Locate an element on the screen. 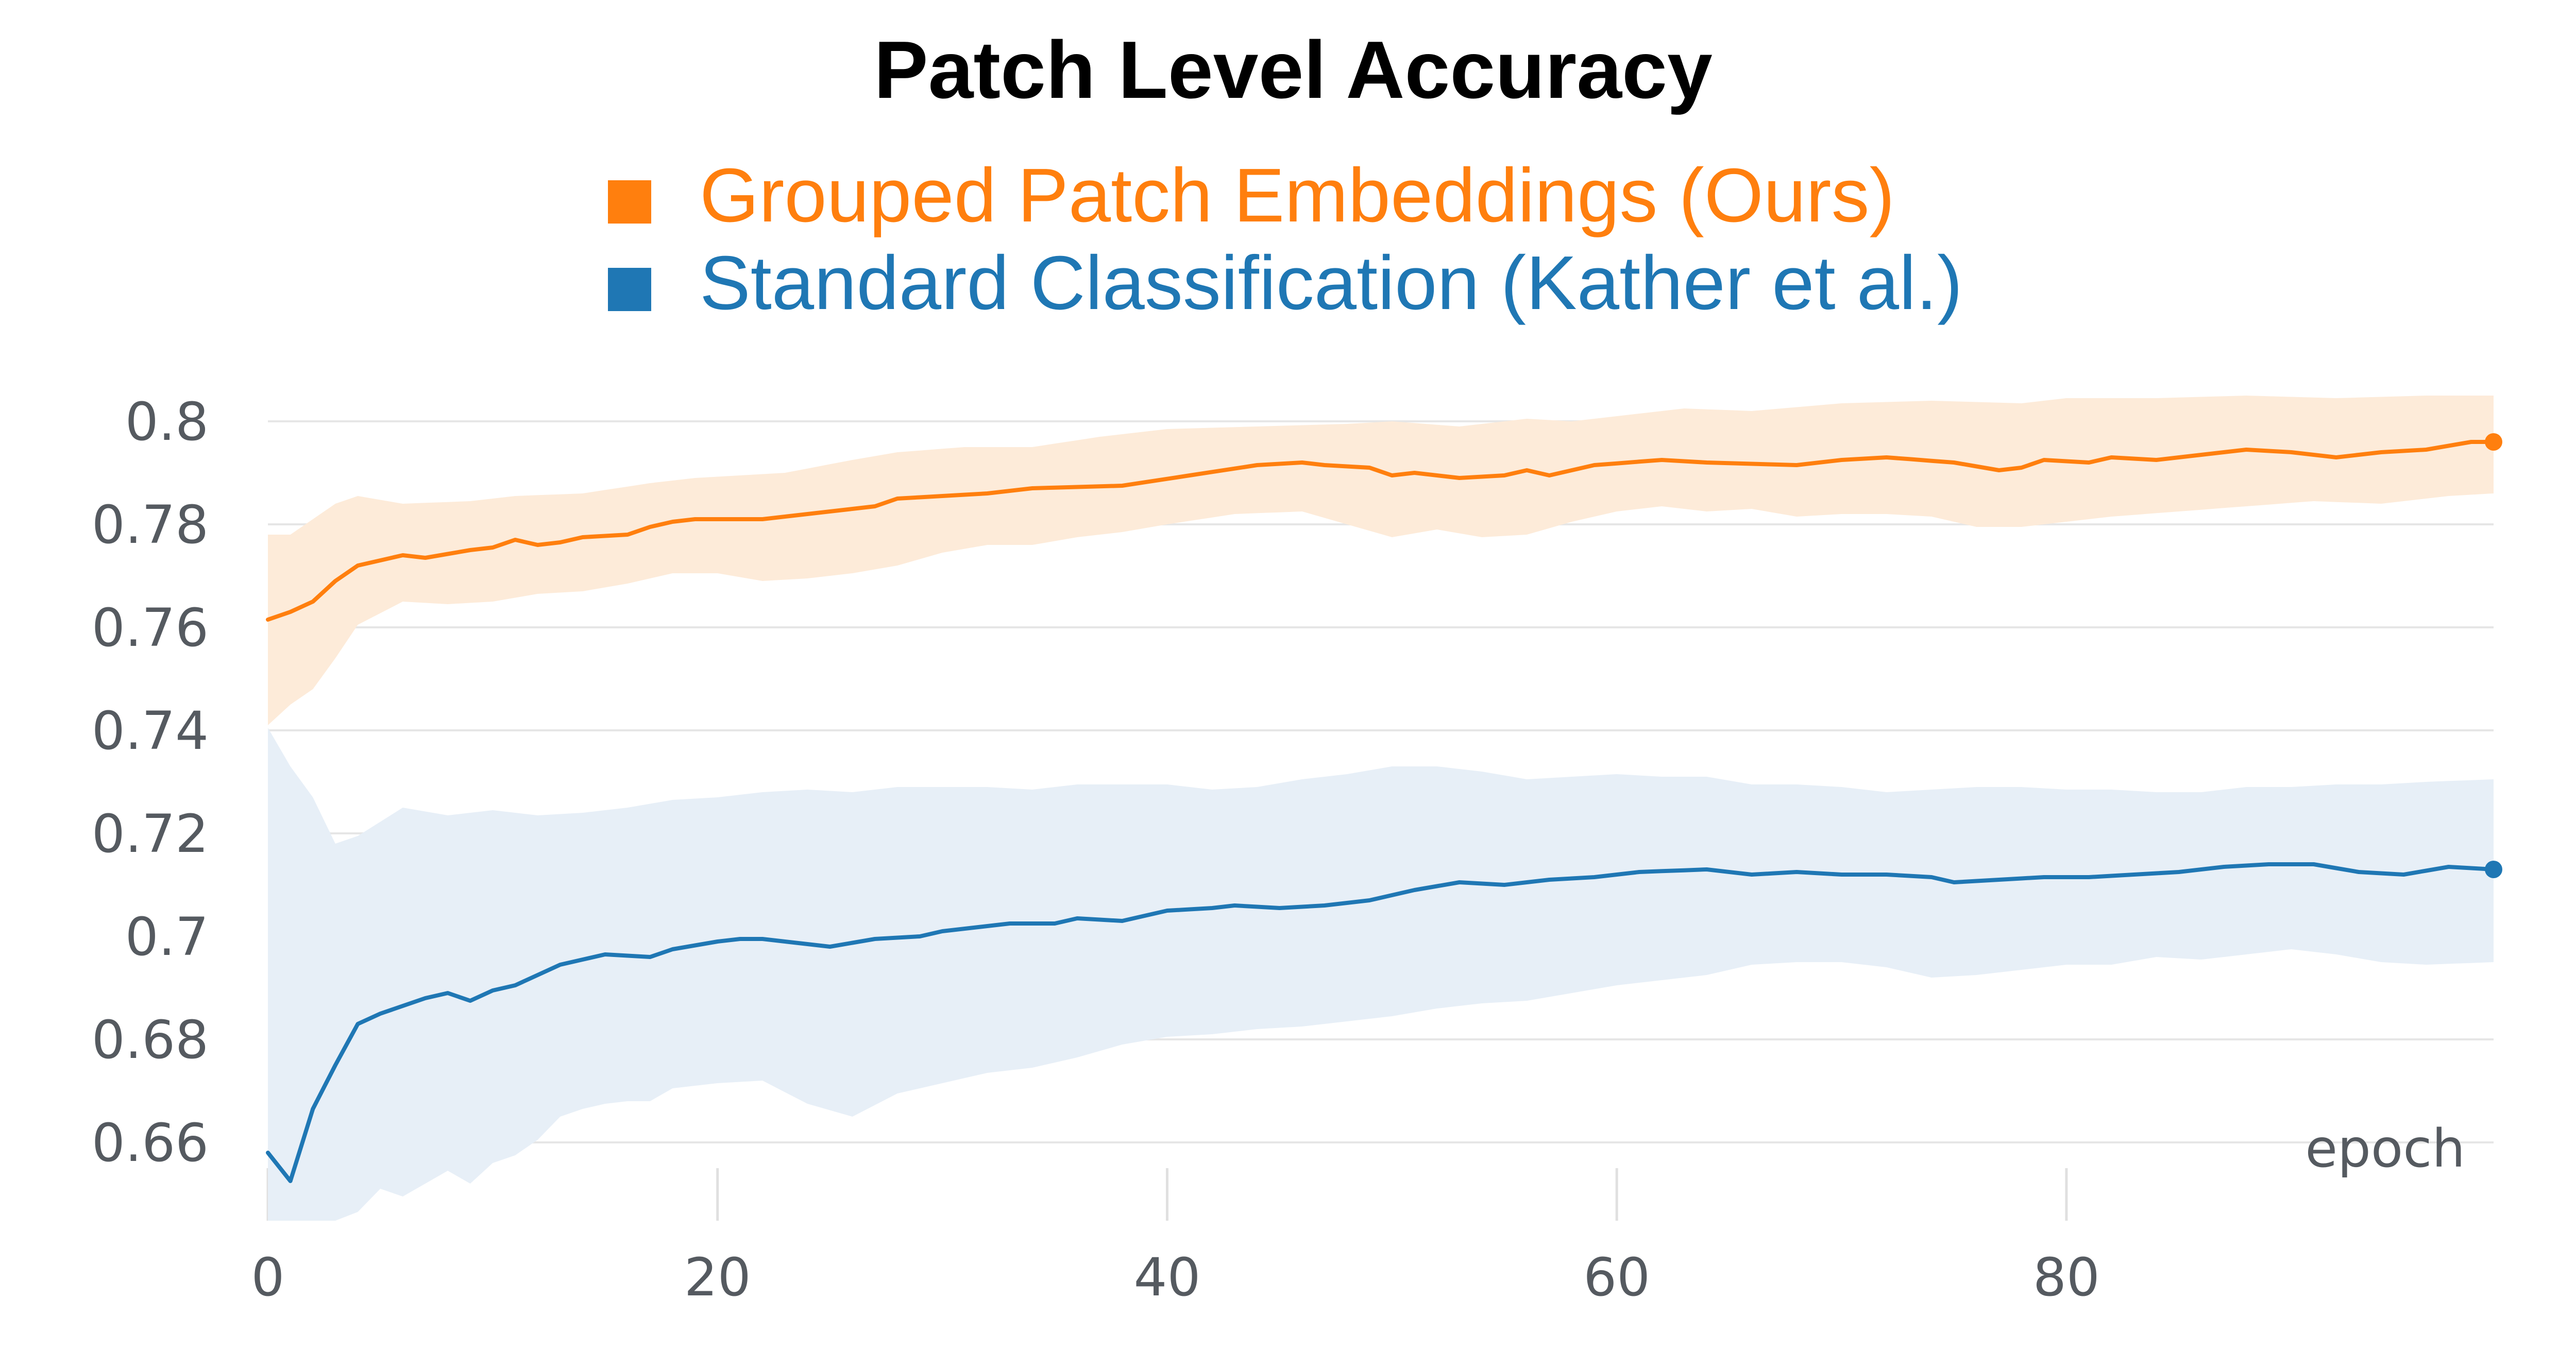 This screenshot has height=1368, width=2576. legend-swatch-standard is located at coordinates (629, 289).